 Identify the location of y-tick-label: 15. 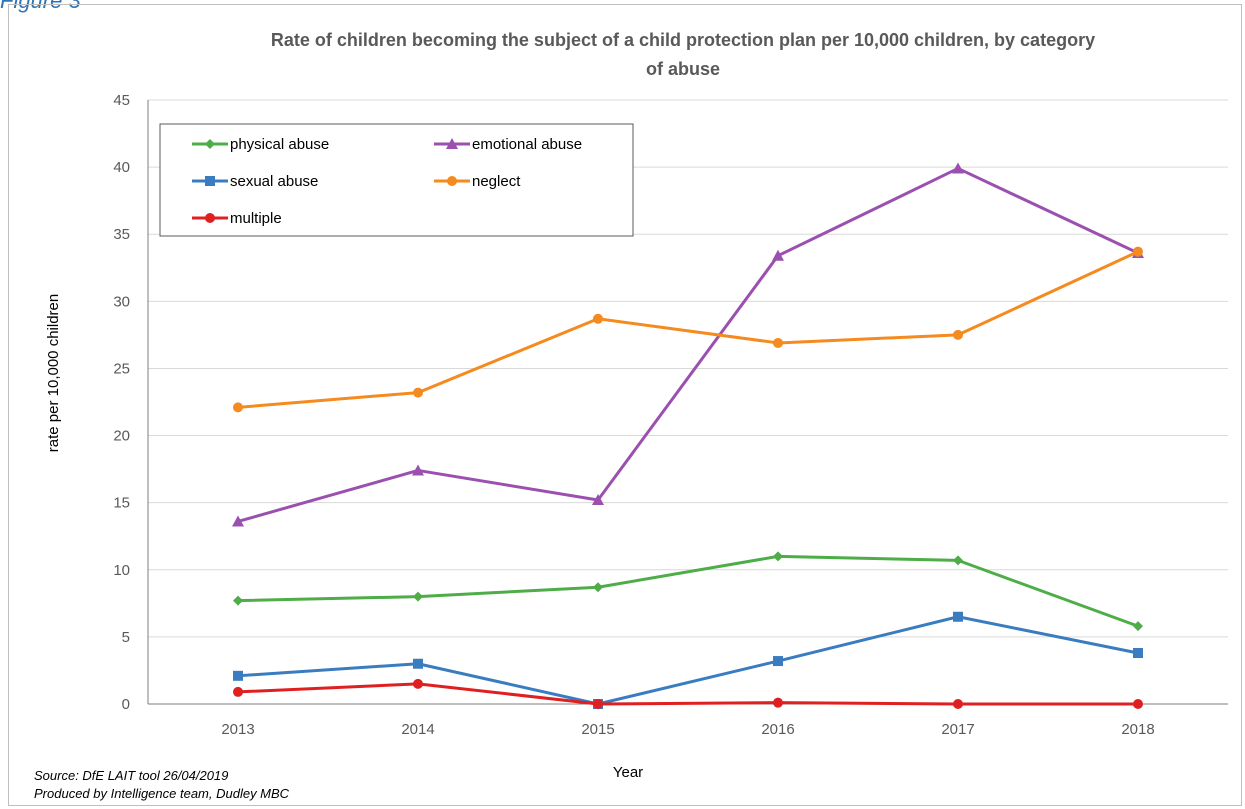
(121, 503).